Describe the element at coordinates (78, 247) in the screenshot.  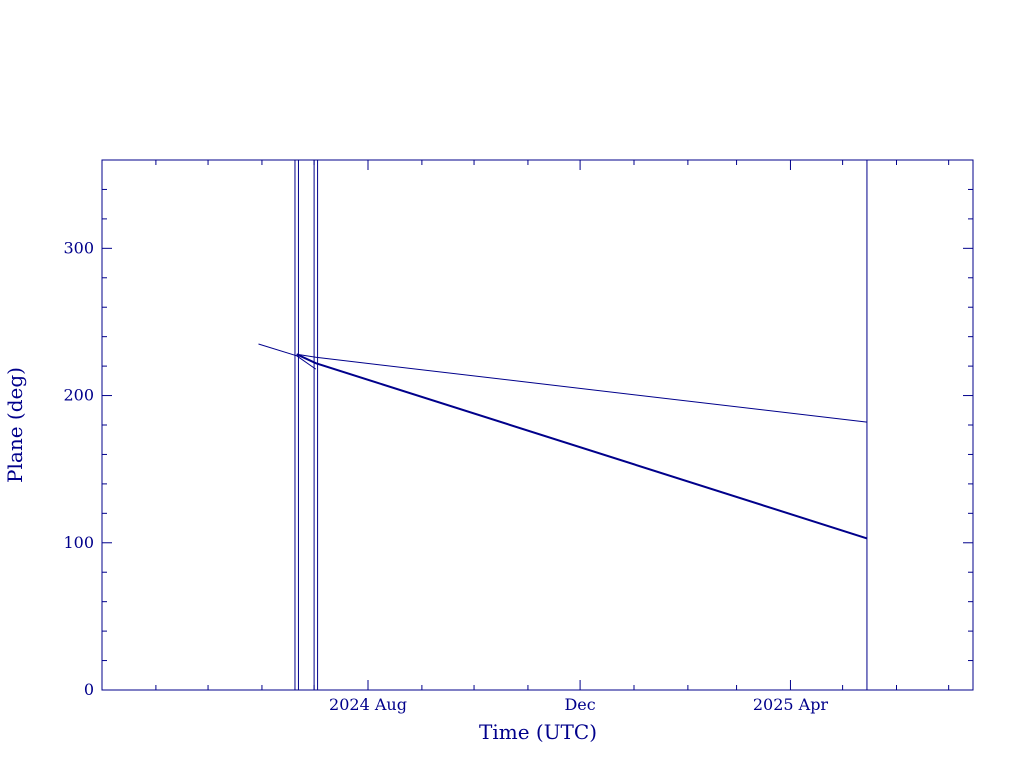
I see `y-tick-label: 300` at that location.